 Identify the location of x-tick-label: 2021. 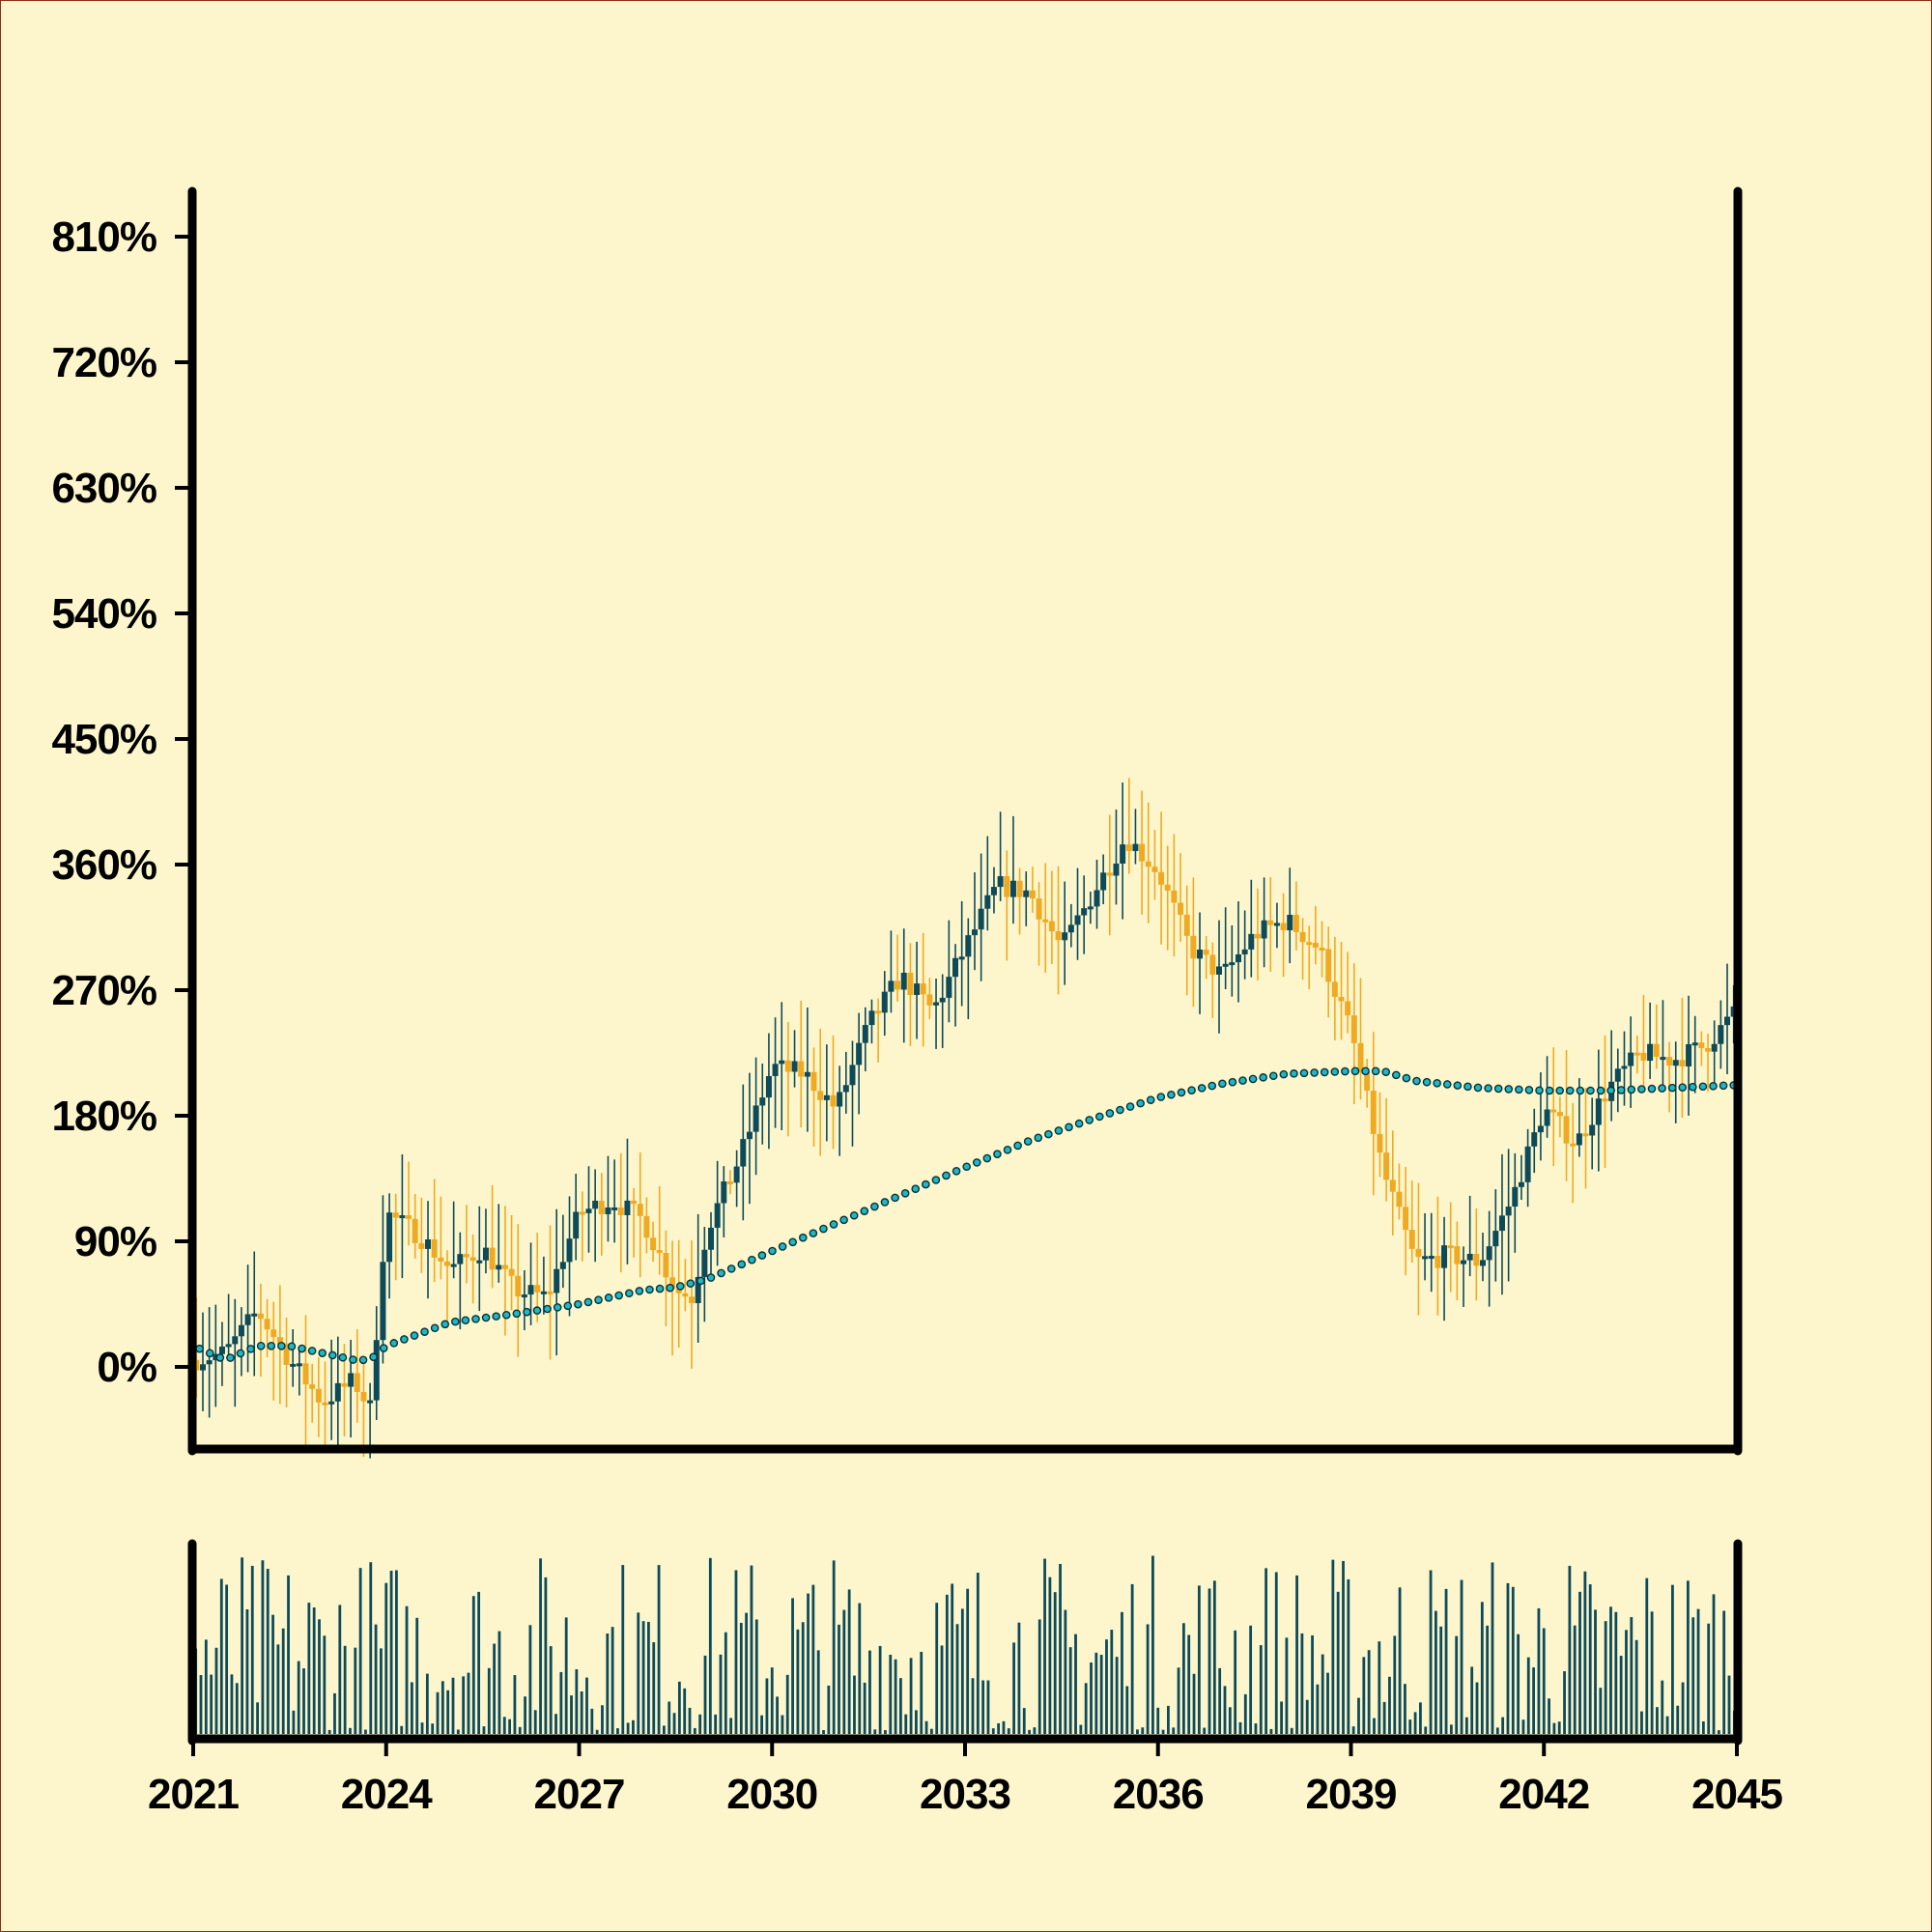
(193, 1794).